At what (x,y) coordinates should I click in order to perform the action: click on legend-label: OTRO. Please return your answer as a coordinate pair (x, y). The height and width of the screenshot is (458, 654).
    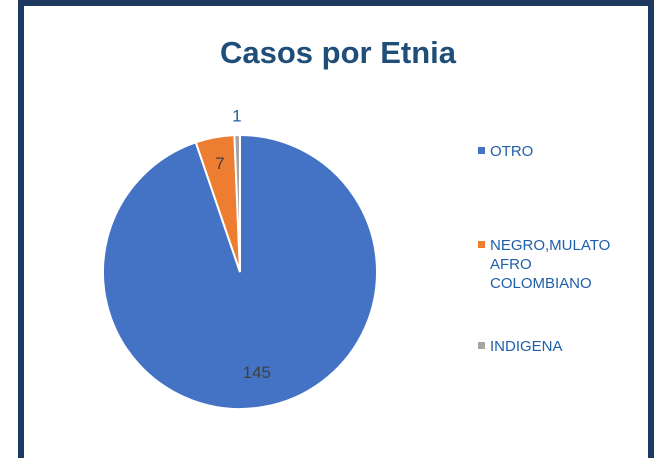
    Looking at the image, I should click on (512, 151).